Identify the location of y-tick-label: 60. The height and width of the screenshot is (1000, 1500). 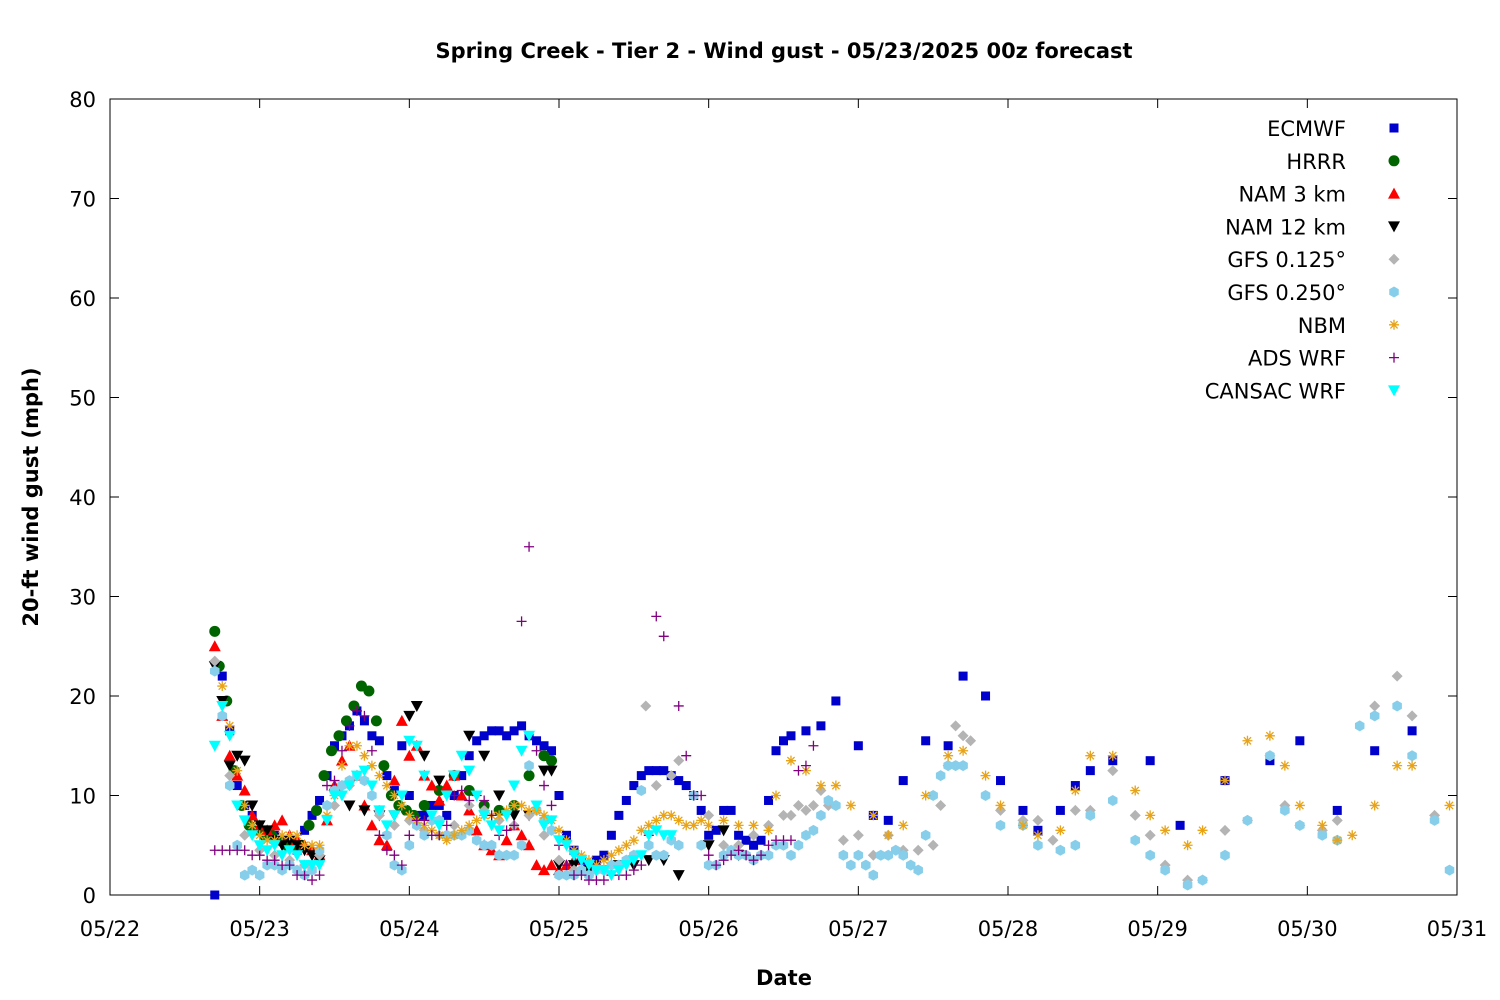
(82, 299).